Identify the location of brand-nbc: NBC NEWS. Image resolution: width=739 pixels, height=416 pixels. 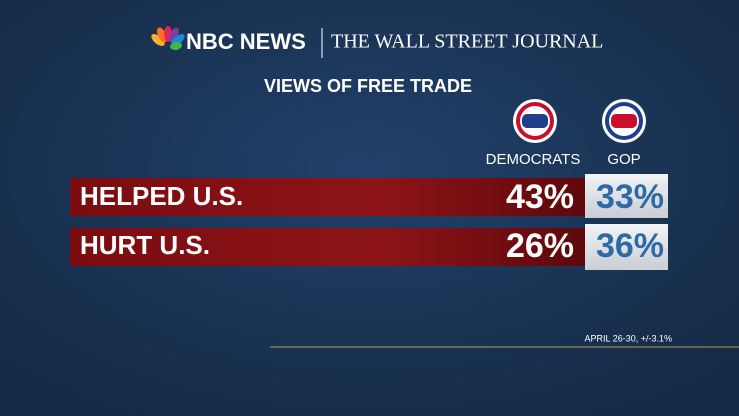
(246, 41).